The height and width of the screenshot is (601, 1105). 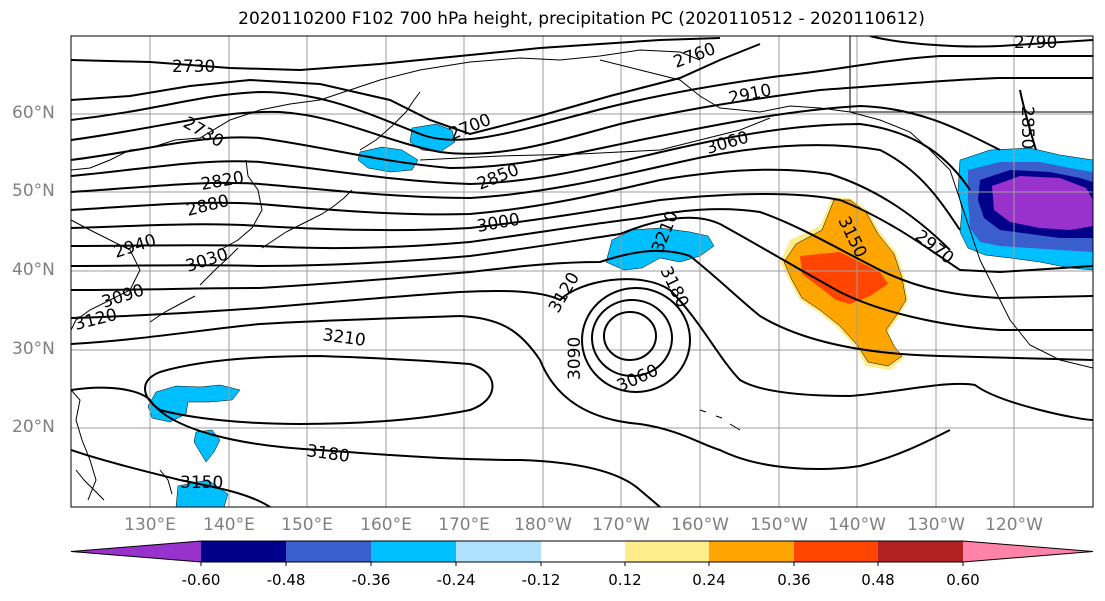 I want to click on contour-label: 3090, so click(x=575, y=358).